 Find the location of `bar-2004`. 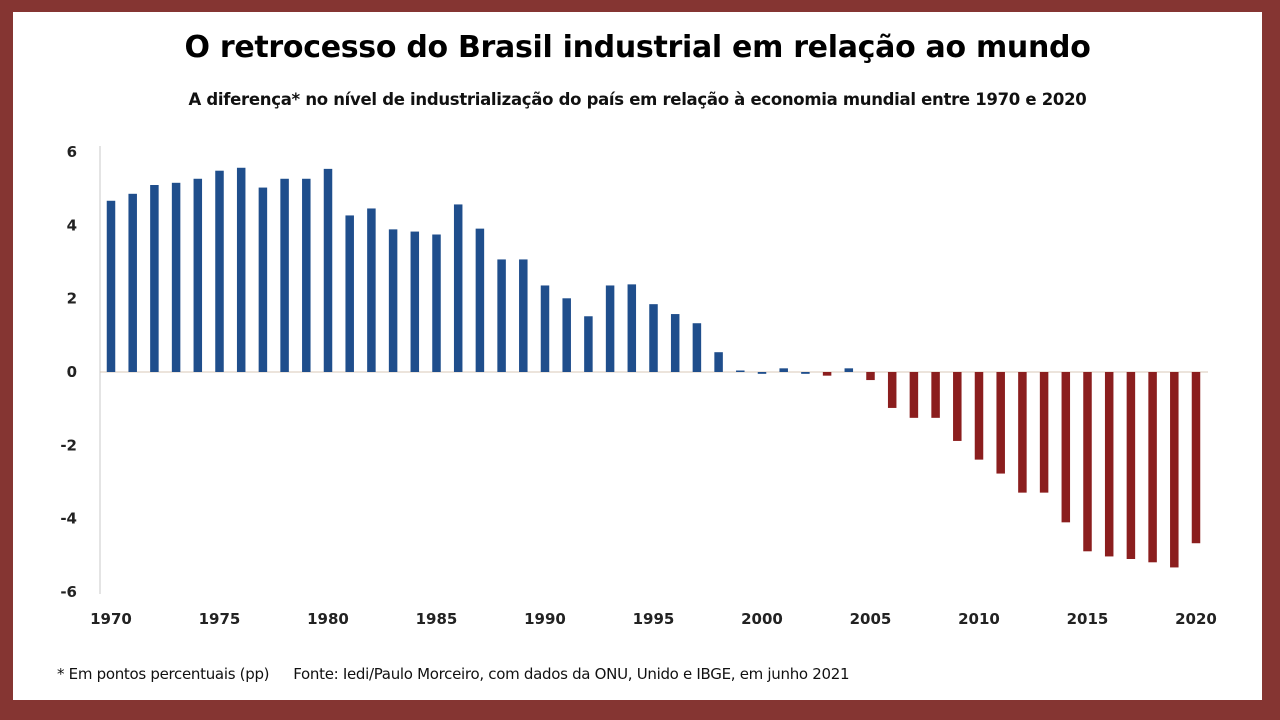

bar-2004 is located at coordinates (849, 370).